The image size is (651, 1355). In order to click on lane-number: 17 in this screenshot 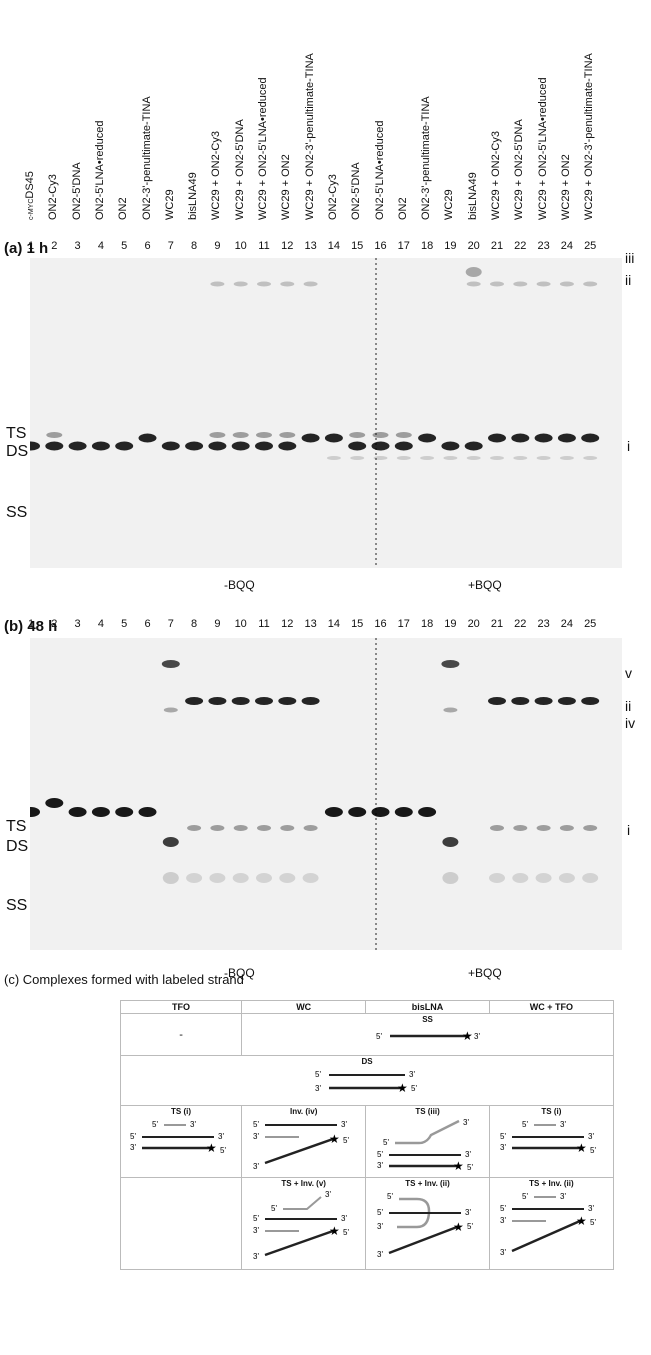, I will do `click(403, 624)`.